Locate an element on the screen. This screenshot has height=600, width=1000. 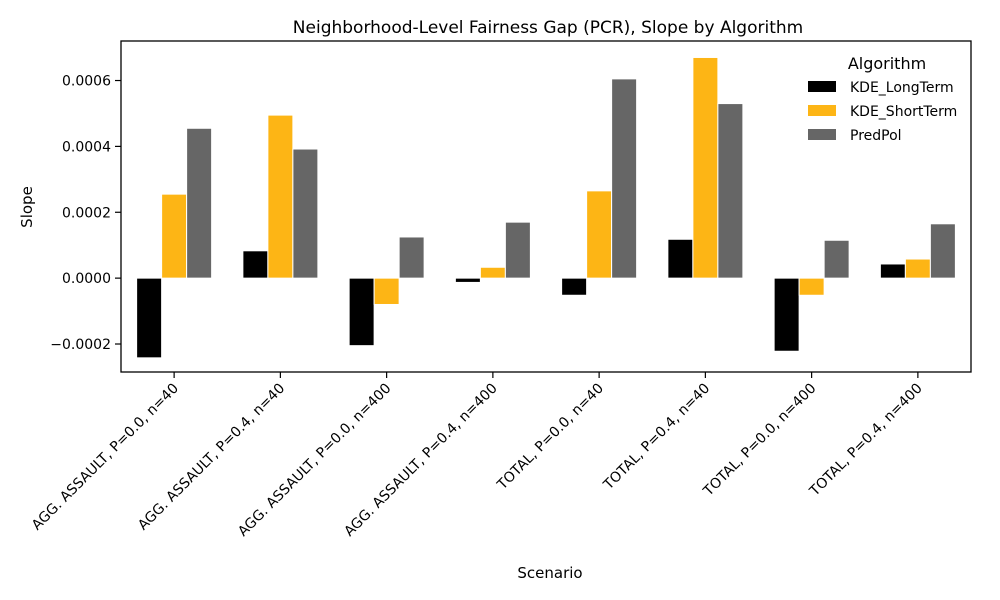
x-tick-label: TOTAL, P=0.0, n=40 is located at coordinates (550, 437).